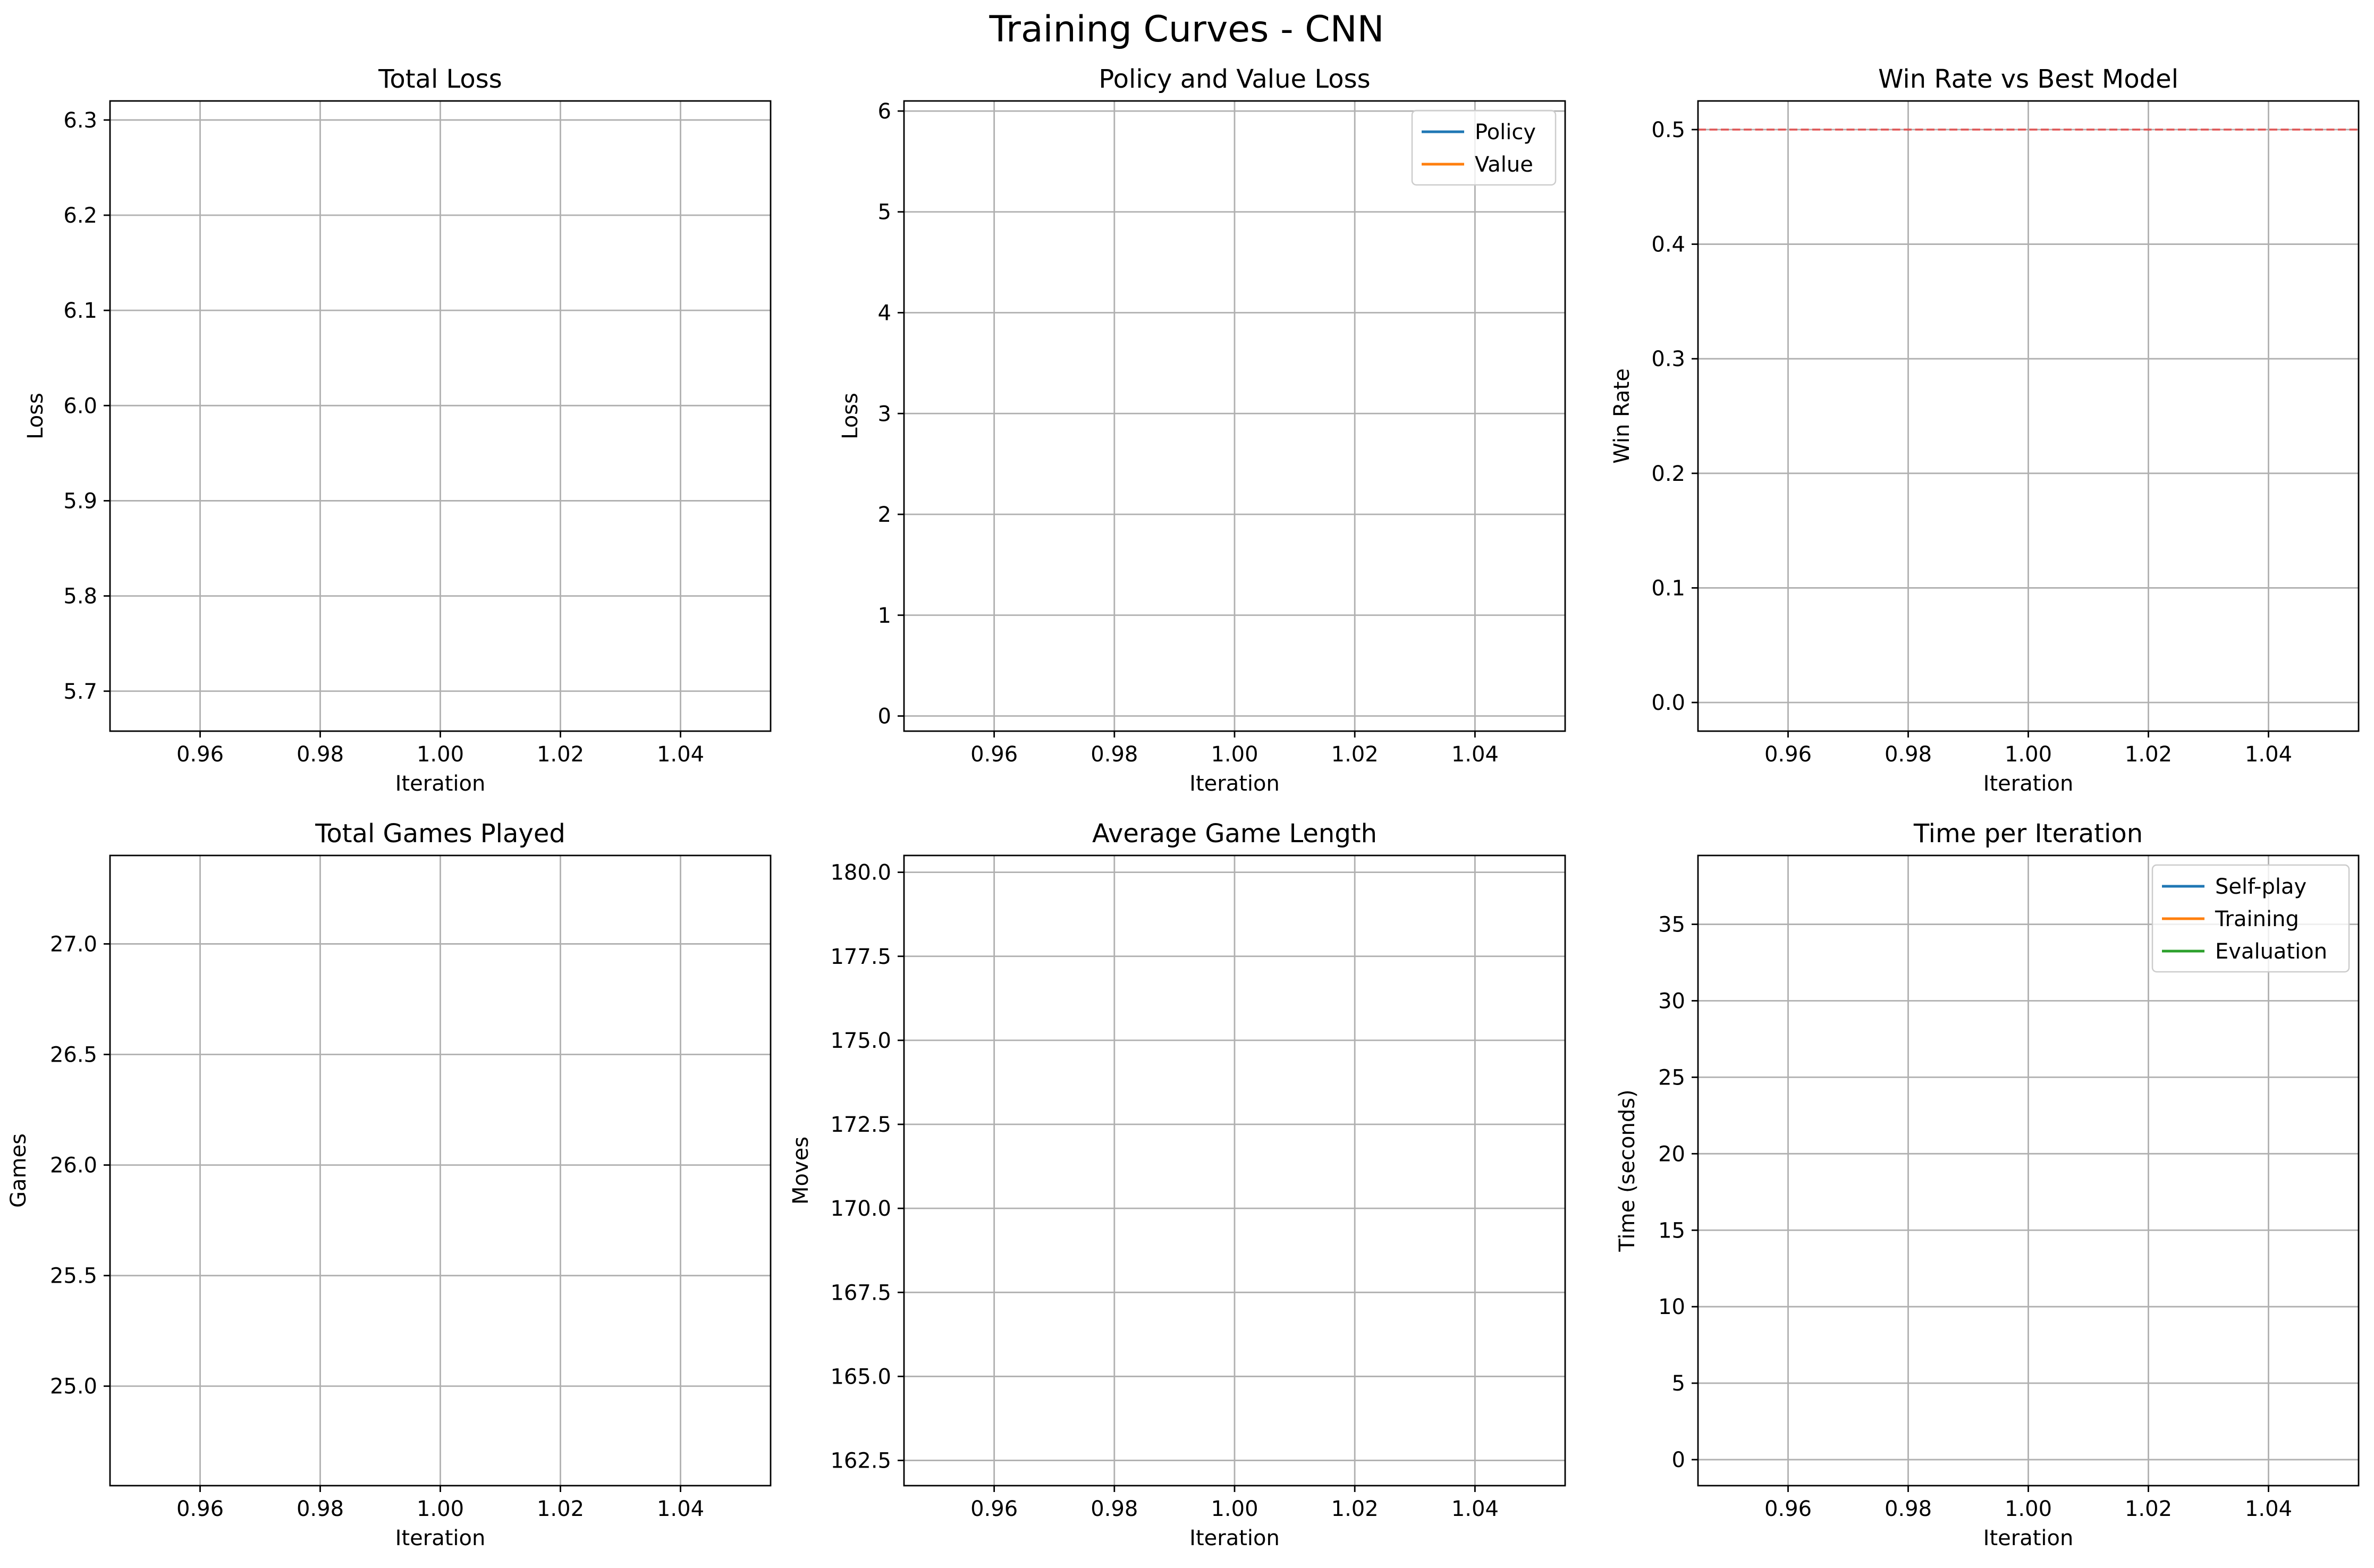 This screenshot has height=1568, width=2374. Describe the element at coordinates (1668, 474) in the screenshot. I see `y-tick-label: 0.2` at that location.